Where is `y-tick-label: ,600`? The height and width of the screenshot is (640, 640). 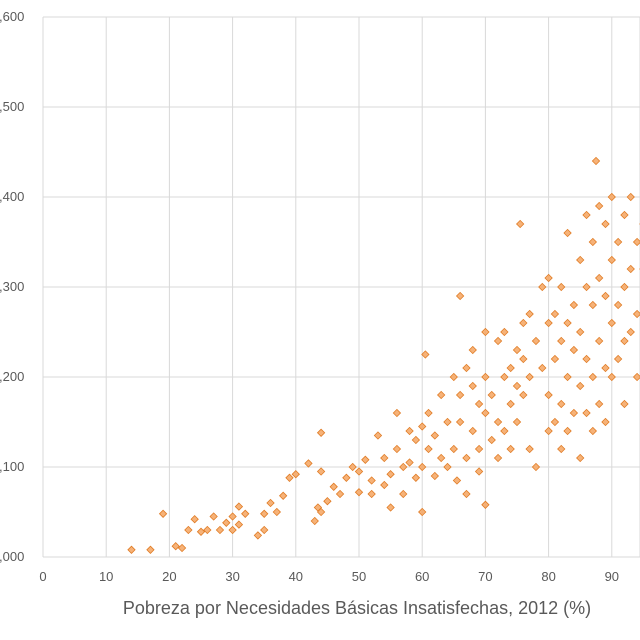 y-tick-label: ,600 is located at coordinates (12, 16).